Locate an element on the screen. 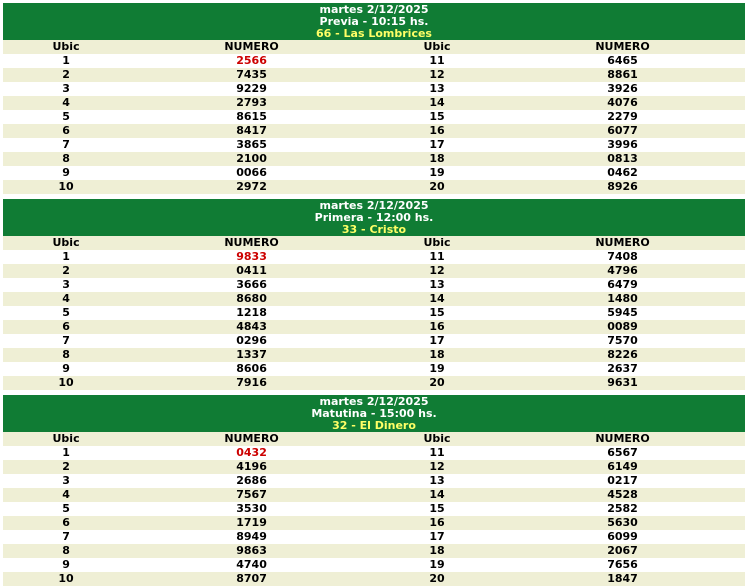 The height and width of the screenshot is (586, 748). numero-cell: 3666 is located at coordinates (251, 284).